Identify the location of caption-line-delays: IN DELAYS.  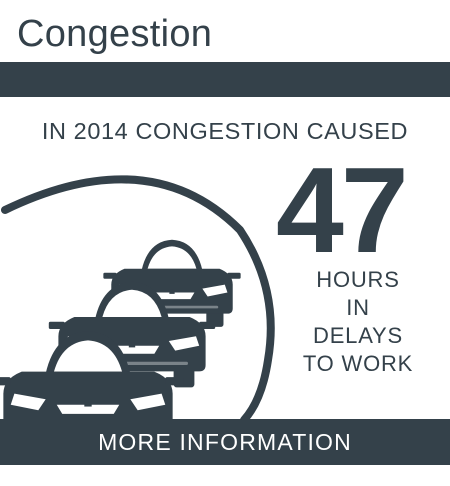
(358, 321).